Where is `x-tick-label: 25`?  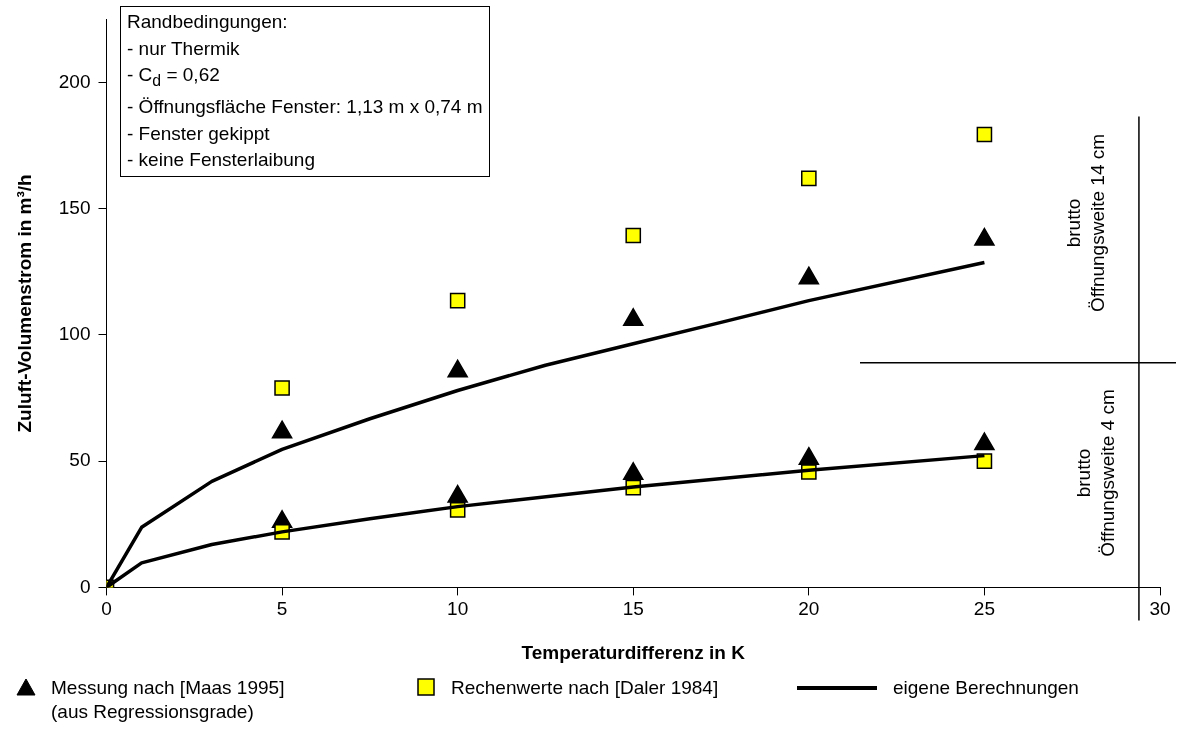
x-tick-label: 25 is located at coordinates (984, 609).